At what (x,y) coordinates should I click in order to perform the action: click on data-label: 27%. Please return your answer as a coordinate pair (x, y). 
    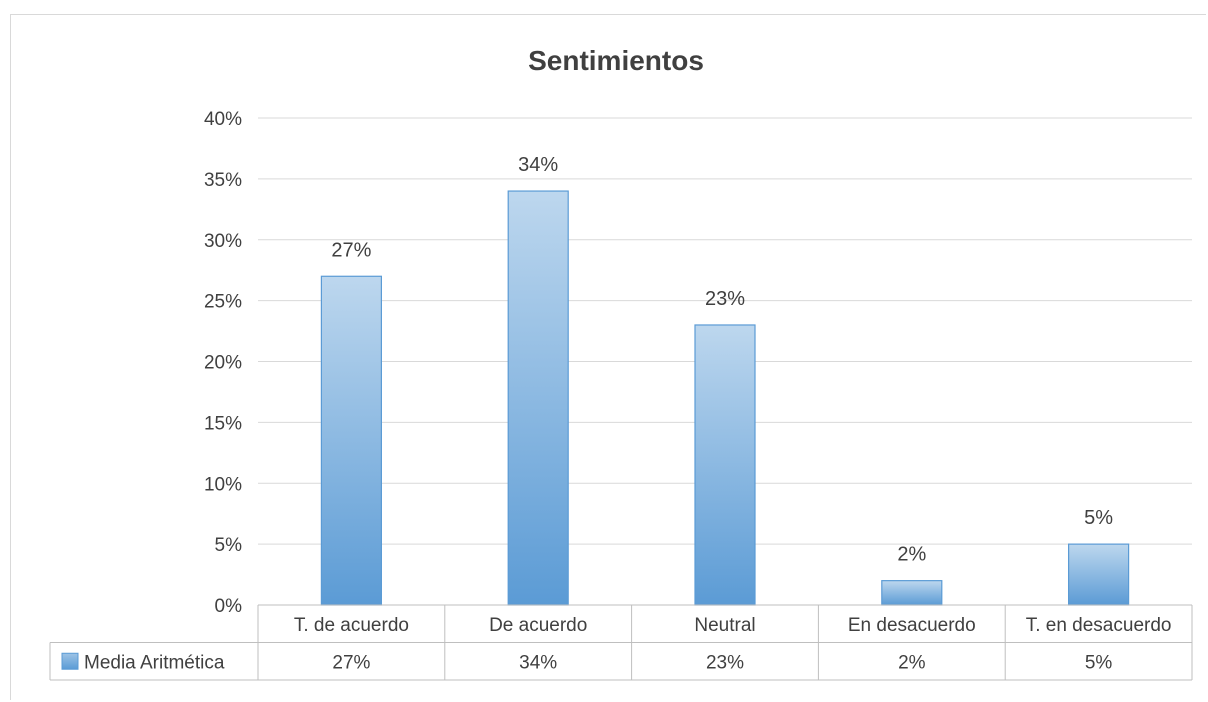
    Looking at the image, I should click on (351, 250).